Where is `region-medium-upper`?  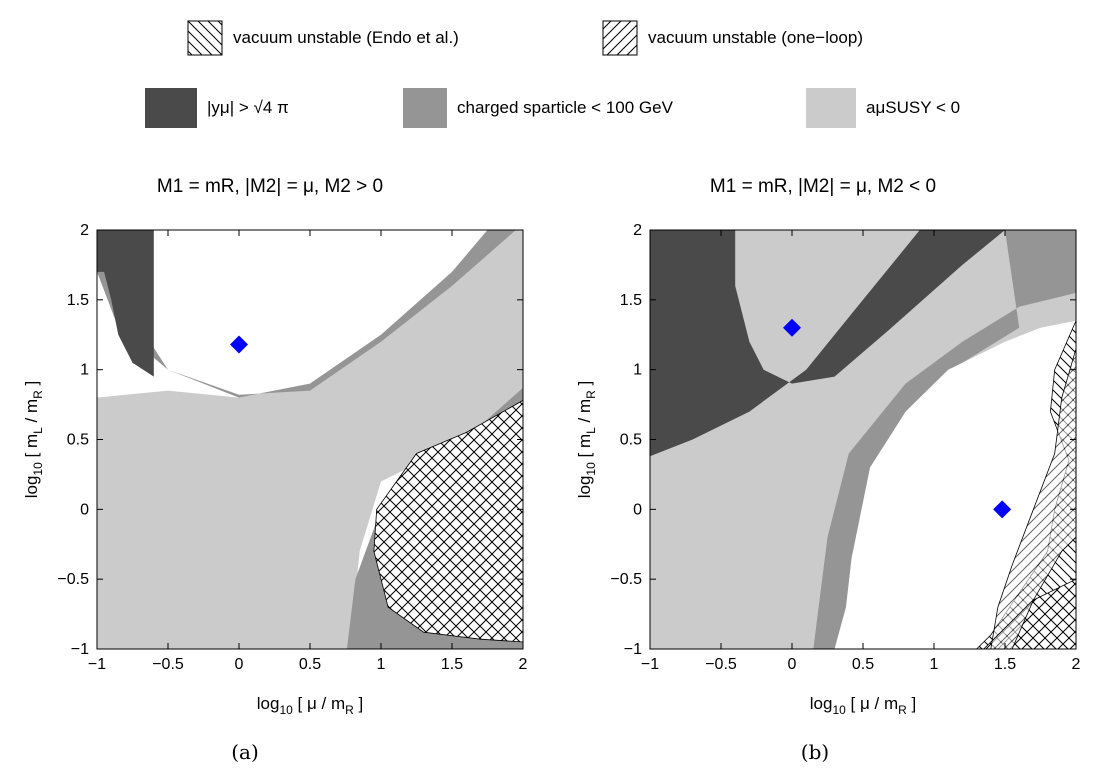 region-medium-upper is located at coordinates (306, 314).